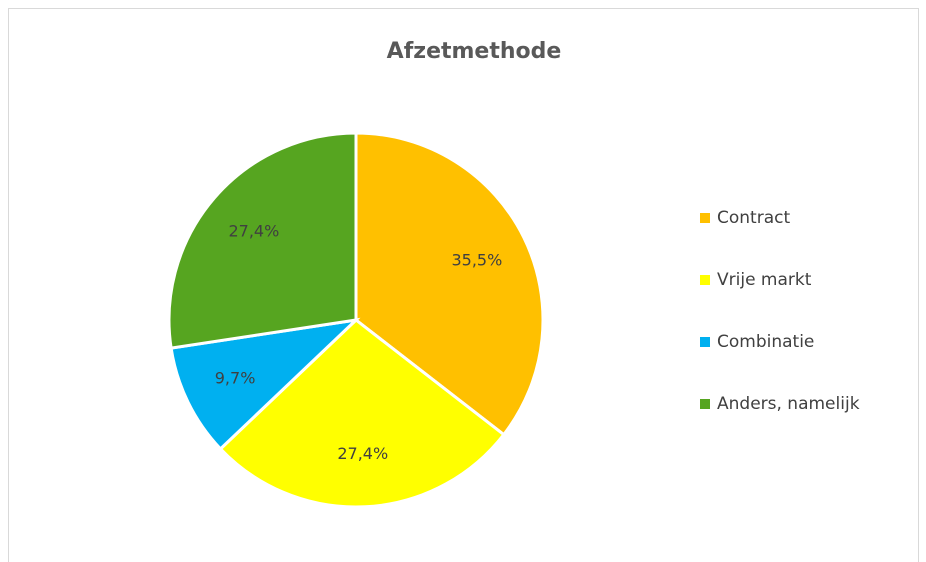 This screenshot has height=562, width=926. What do you see at coordinates (788, 404) in the screenshot?
I see `legend-label: Anders, namelijk` at bounding box center [788, 404].